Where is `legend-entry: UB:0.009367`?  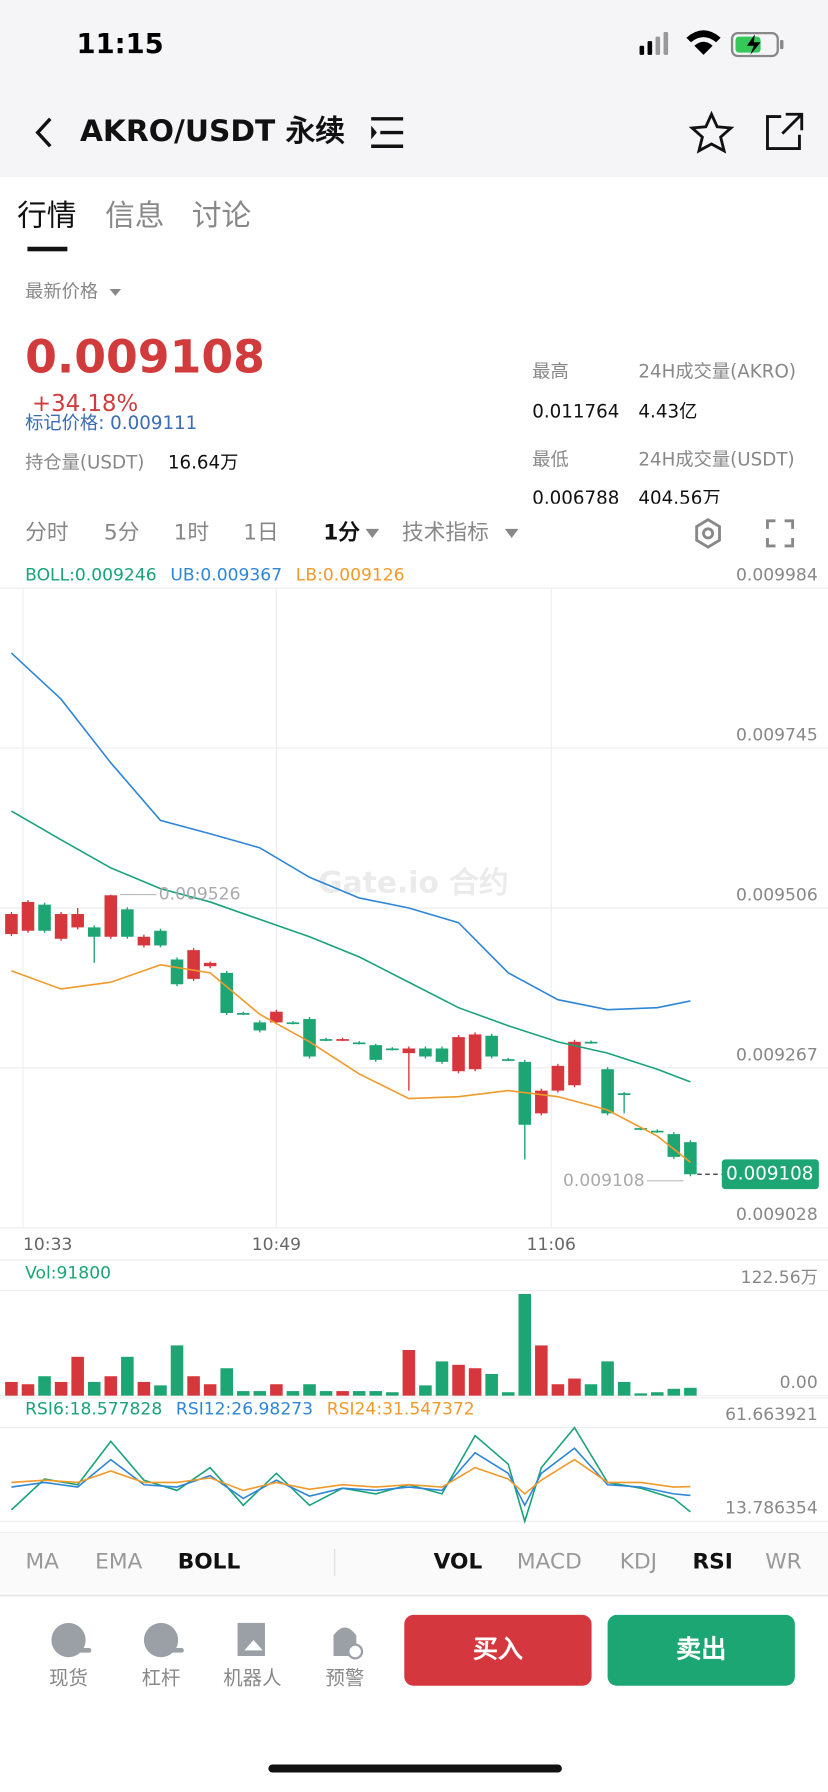
legend-entry: UB:0.009367 is located at coordinates (226, 576).